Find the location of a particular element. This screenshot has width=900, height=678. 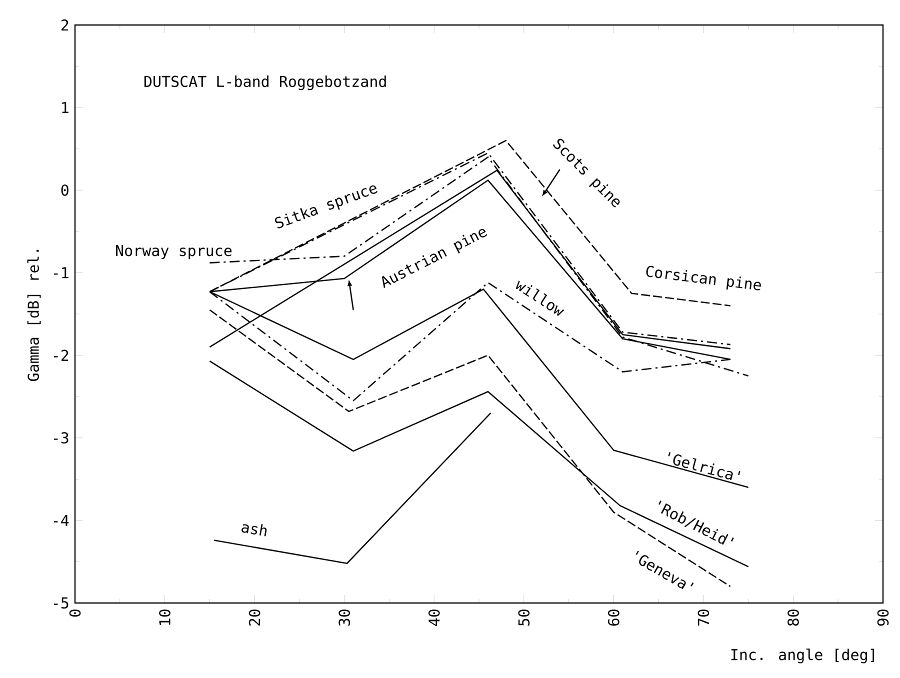

y-tick-label: -1 is located at coordinates (61, 272).